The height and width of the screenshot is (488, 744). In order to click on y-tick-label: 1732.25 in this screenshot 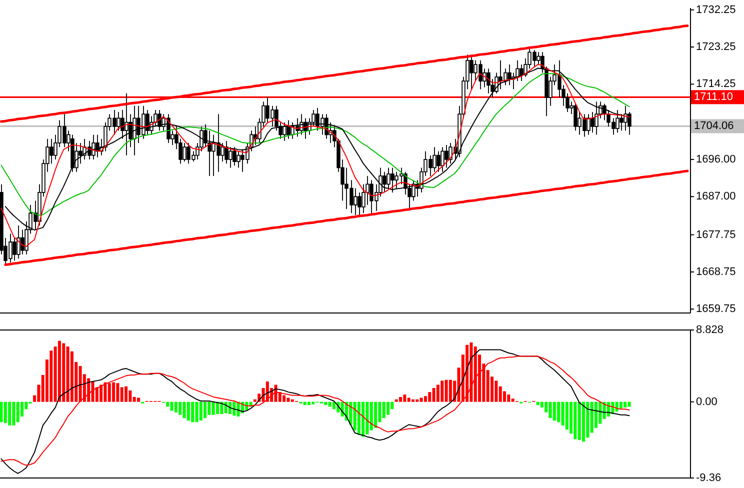, I will do `click(716, 10)`.